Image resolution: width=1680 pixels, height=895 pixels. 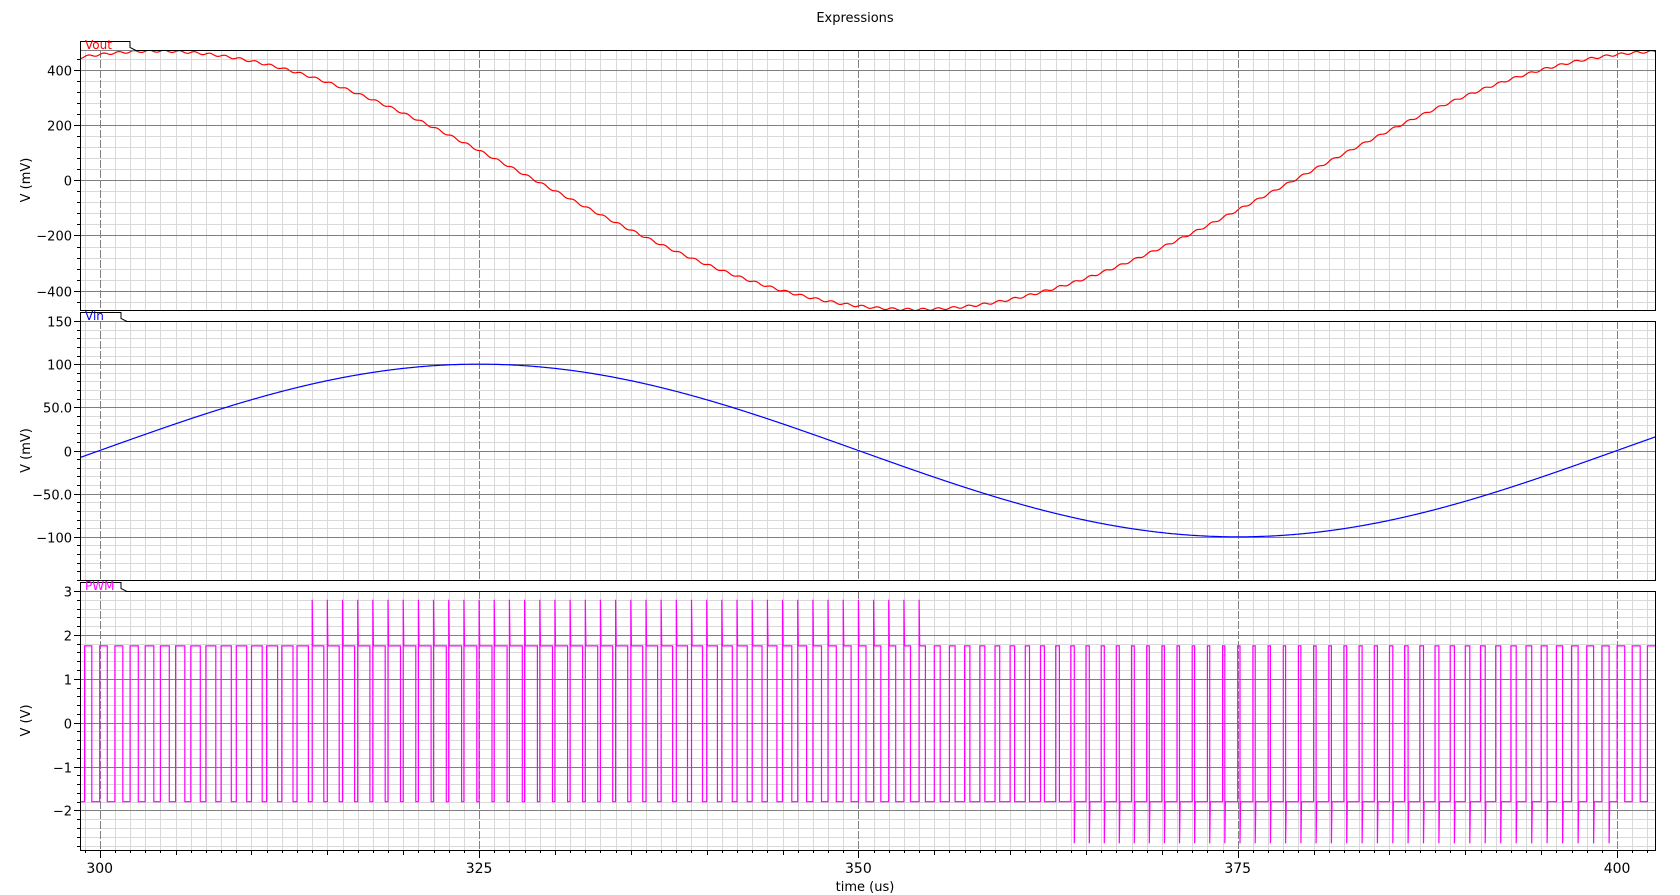 What do you see at coordinates (26, 450) in the screenshot?
I see `y-axis-label-vin: V (mV)` at bounding box center [26, 450].